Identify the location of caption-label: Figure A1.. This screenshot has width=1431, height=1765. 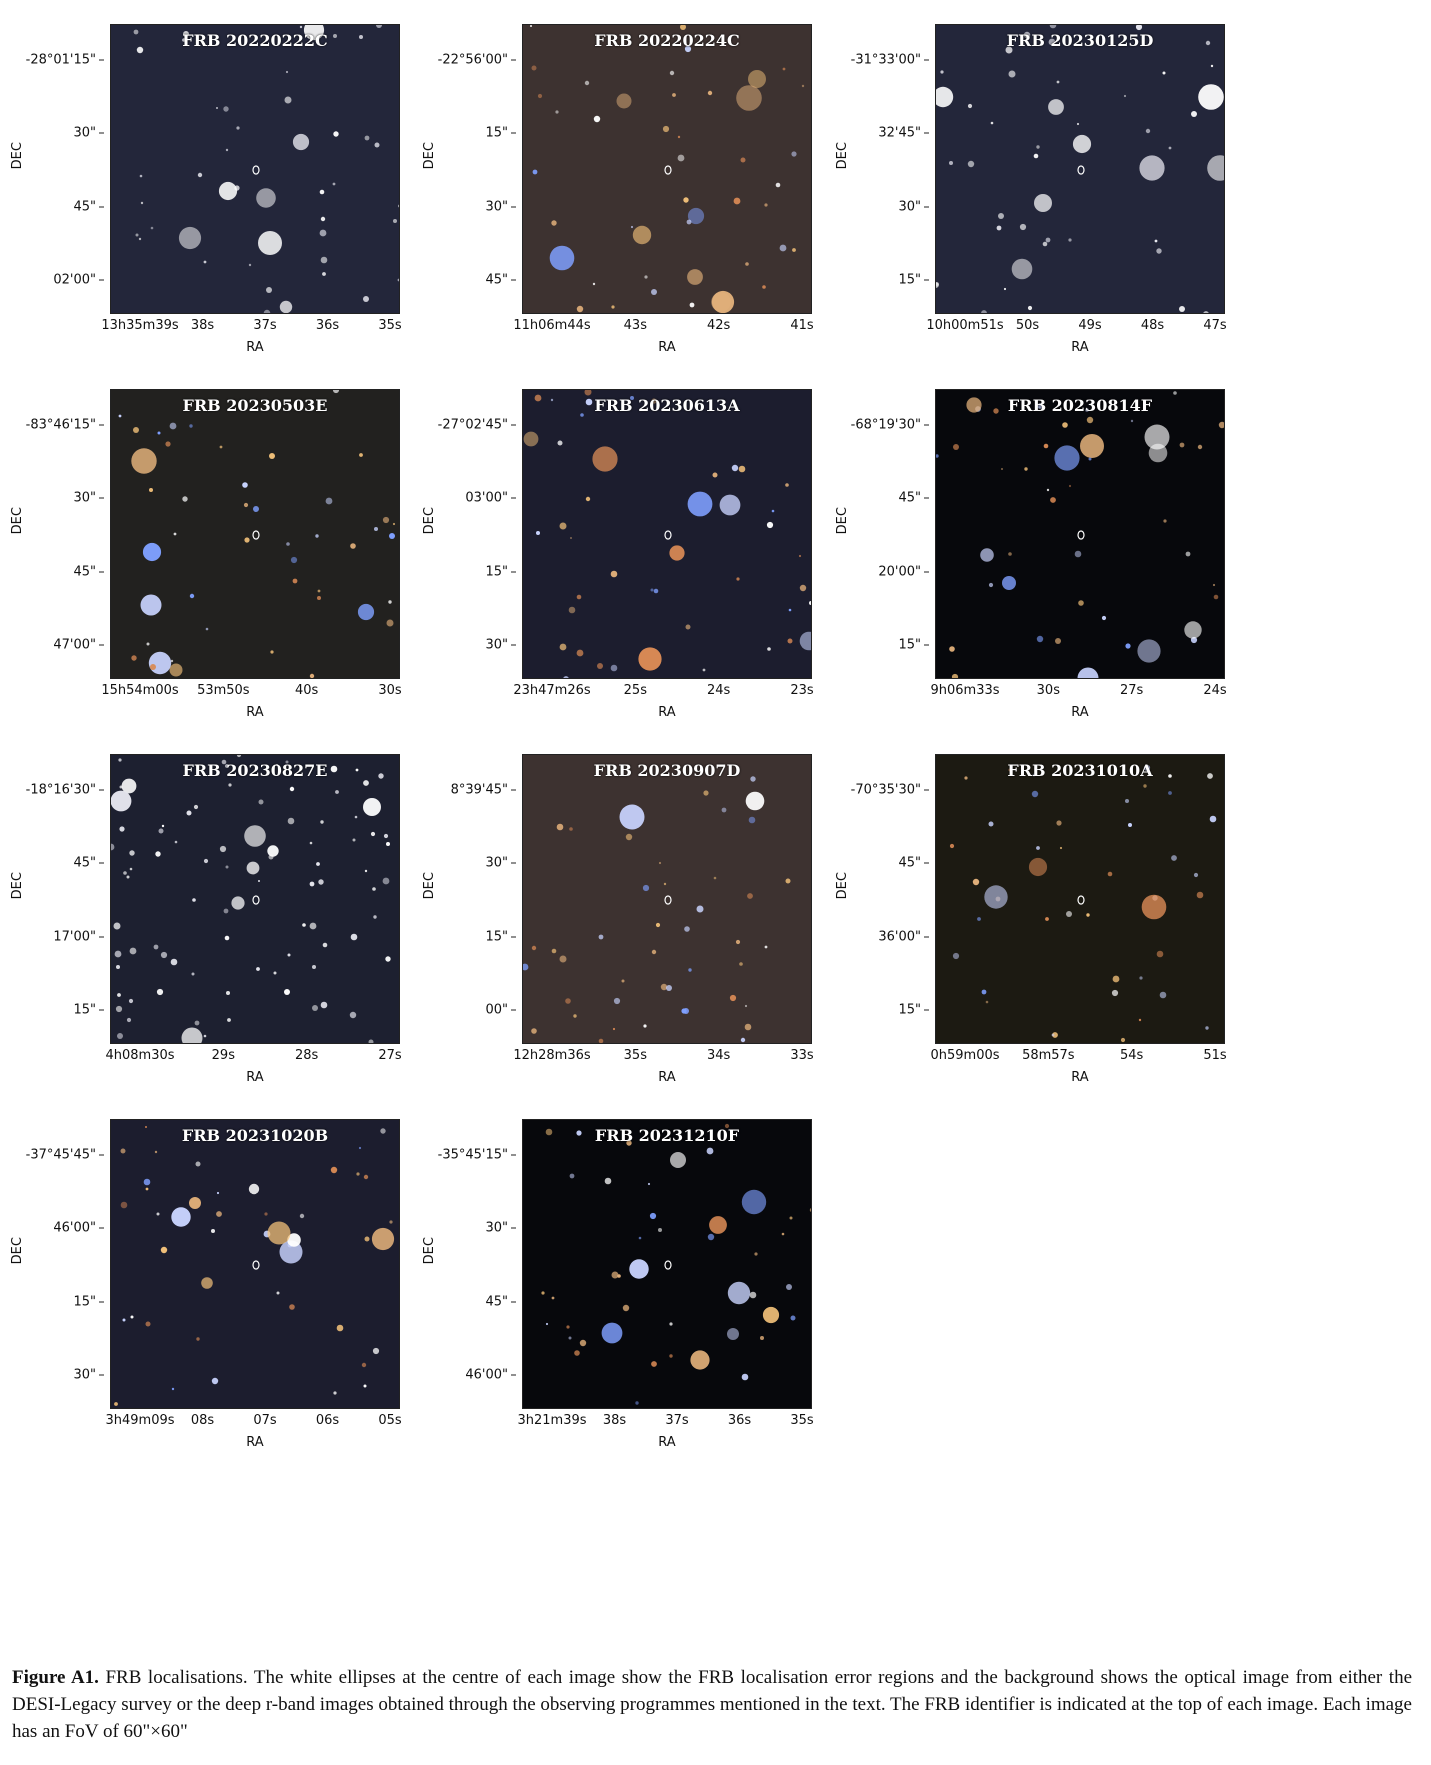
(55, 1677).